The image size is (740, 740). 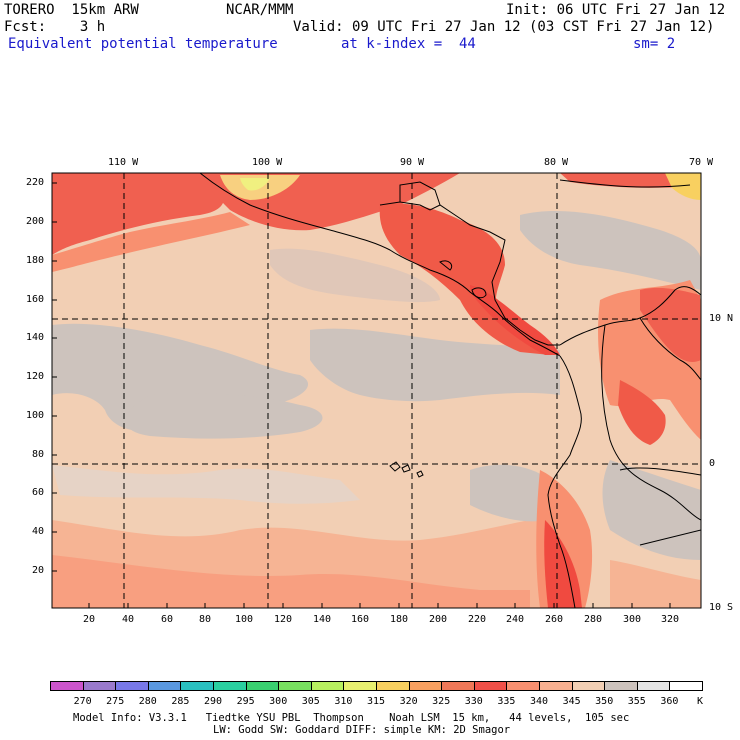 What do you see at coordinates (89, 619) in the screenshot?
I see `x-tick-label: 20` at bounding box center [89, 619].